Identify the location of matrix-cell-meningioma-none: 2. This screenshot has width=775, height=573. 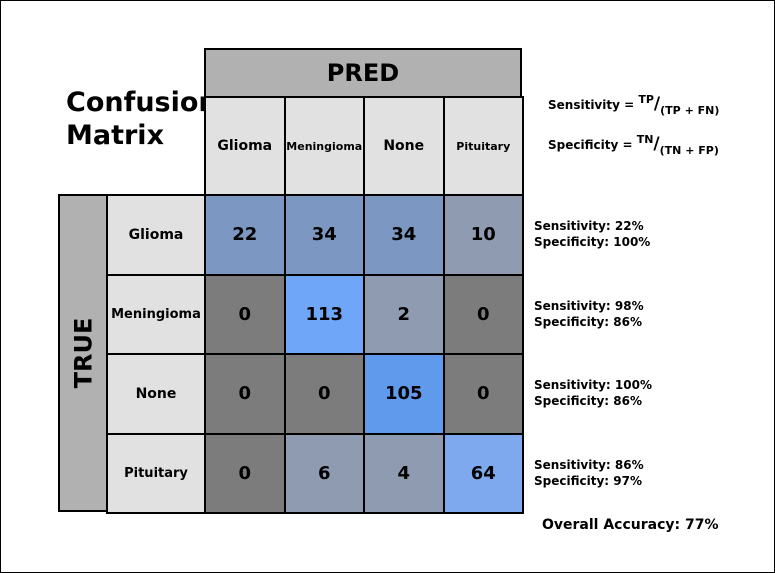
(404, 314).